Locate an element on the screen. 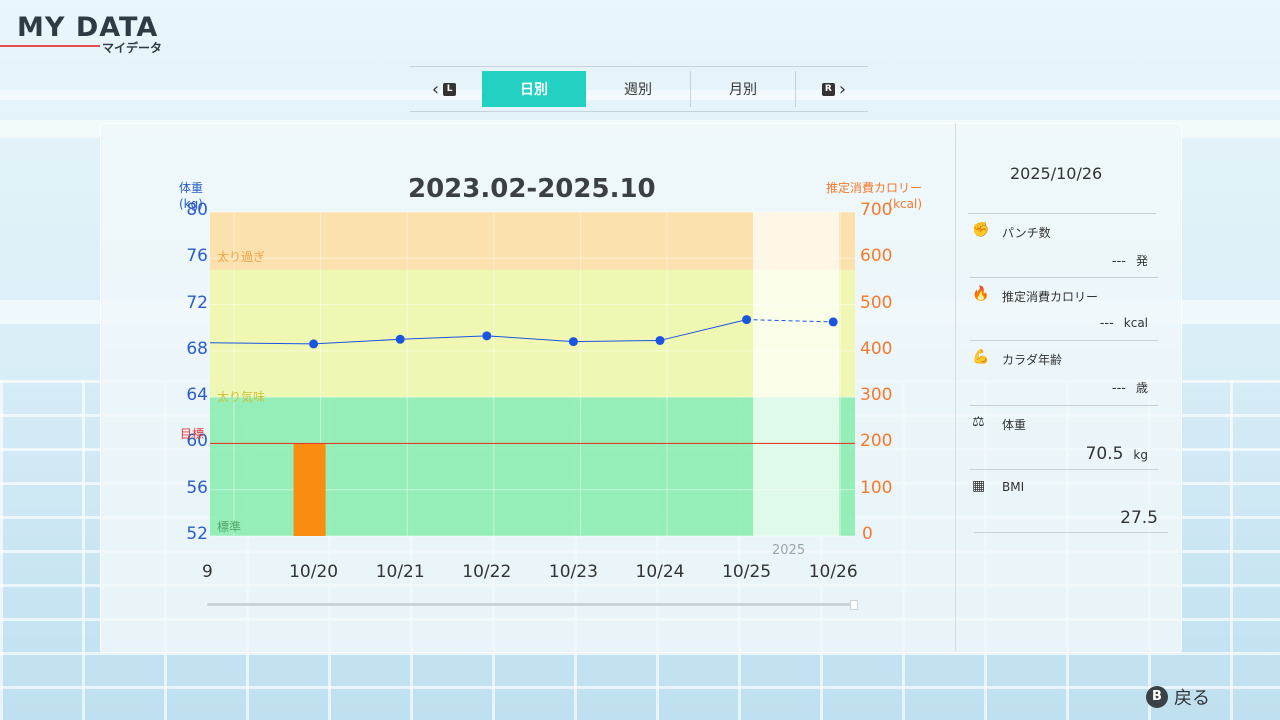 This screenshot has width=1280, height=720. y-right-tick: 200 is located at coordinates (876, 441).